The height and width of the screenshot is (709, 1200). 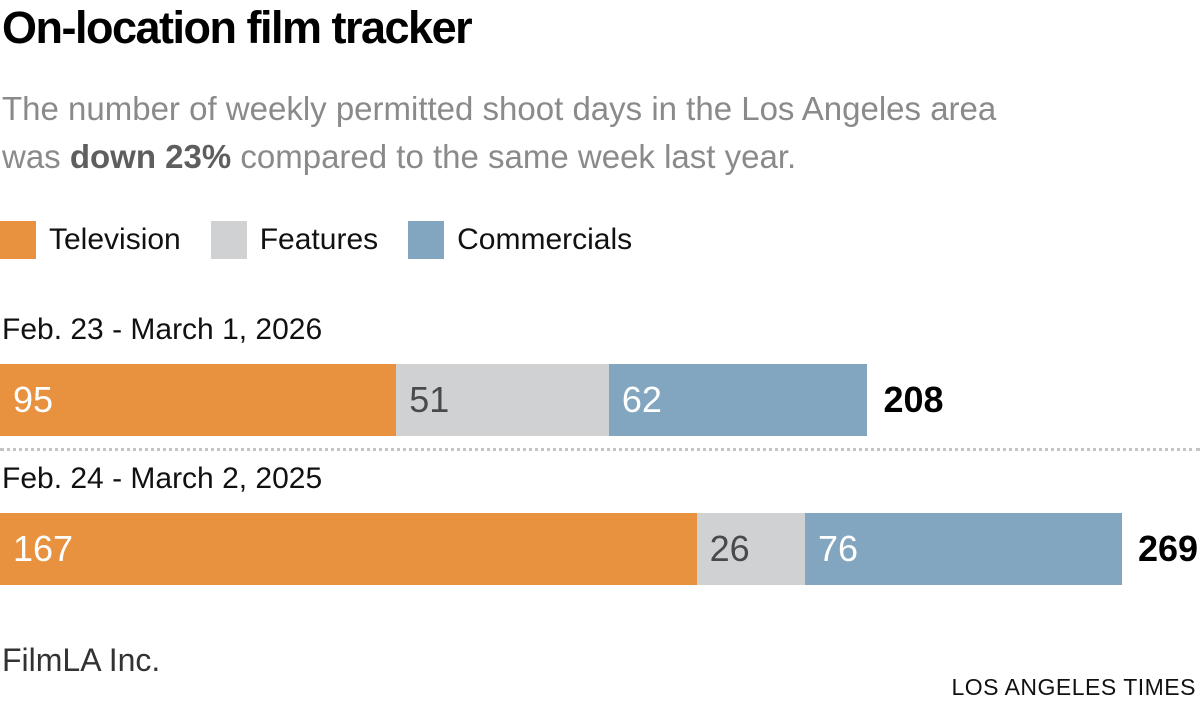 What do you see at coordinates (545, 239) in the screenshot?
I see `legend-label: Commercials` at bounding box center [545, 239].